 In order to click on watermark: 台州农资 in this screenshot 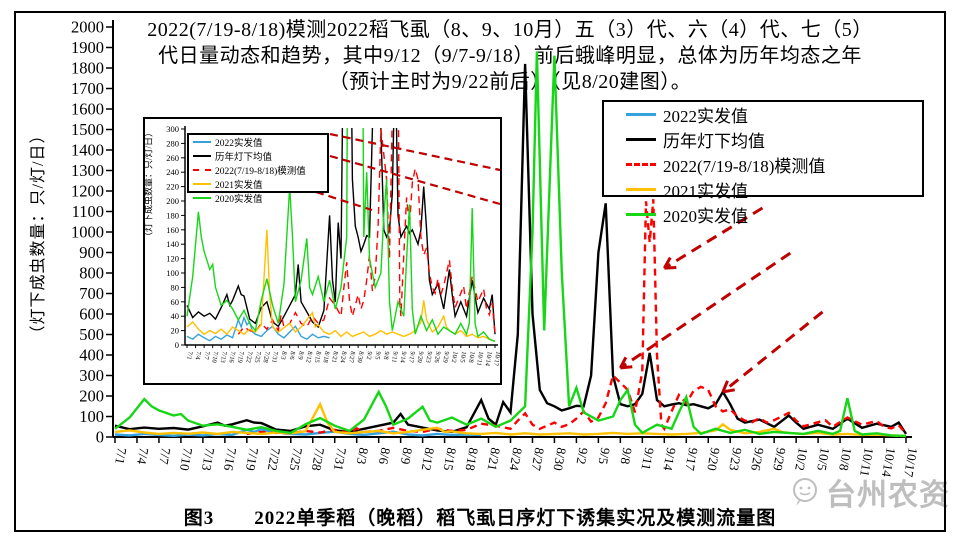, I will do `click(869, 492)`.